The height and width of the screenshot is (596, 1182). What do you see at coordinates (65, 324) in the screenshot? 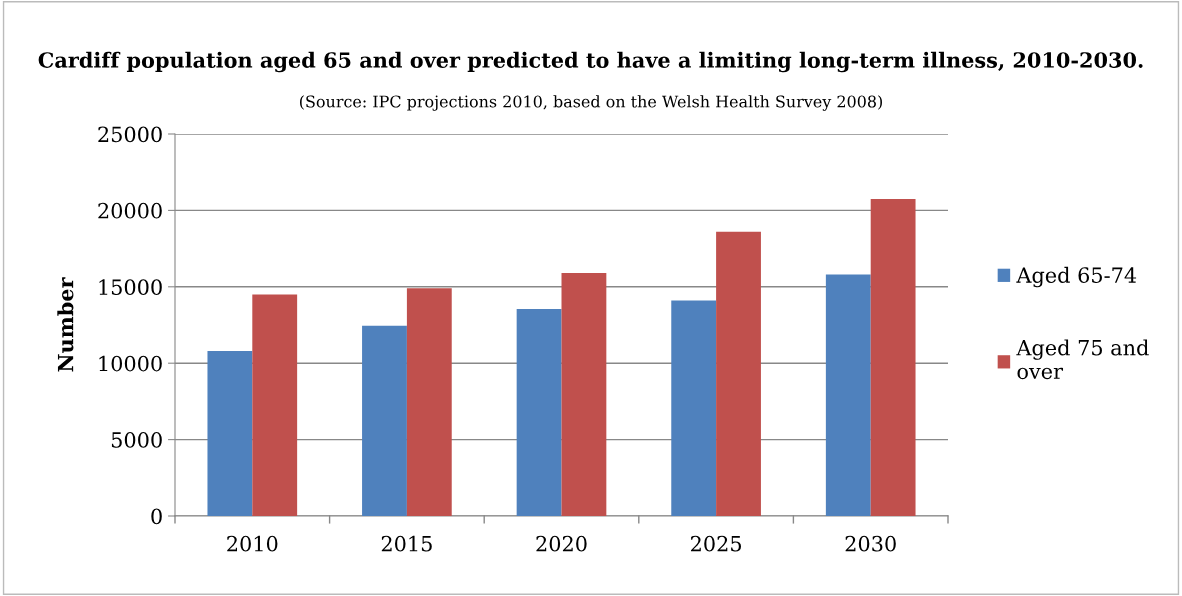
I see `y-axis-title: Number` at bounding box center [65, 324].